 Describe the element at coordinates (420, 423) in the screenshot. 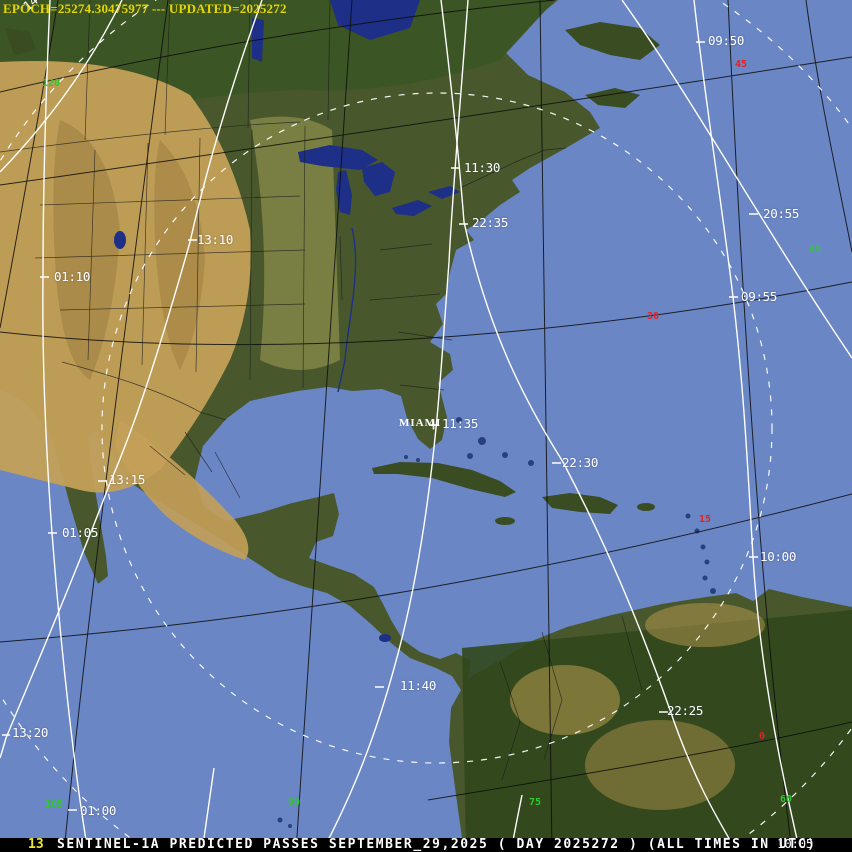

I see `miami-station-label: MIAMI` at that location.